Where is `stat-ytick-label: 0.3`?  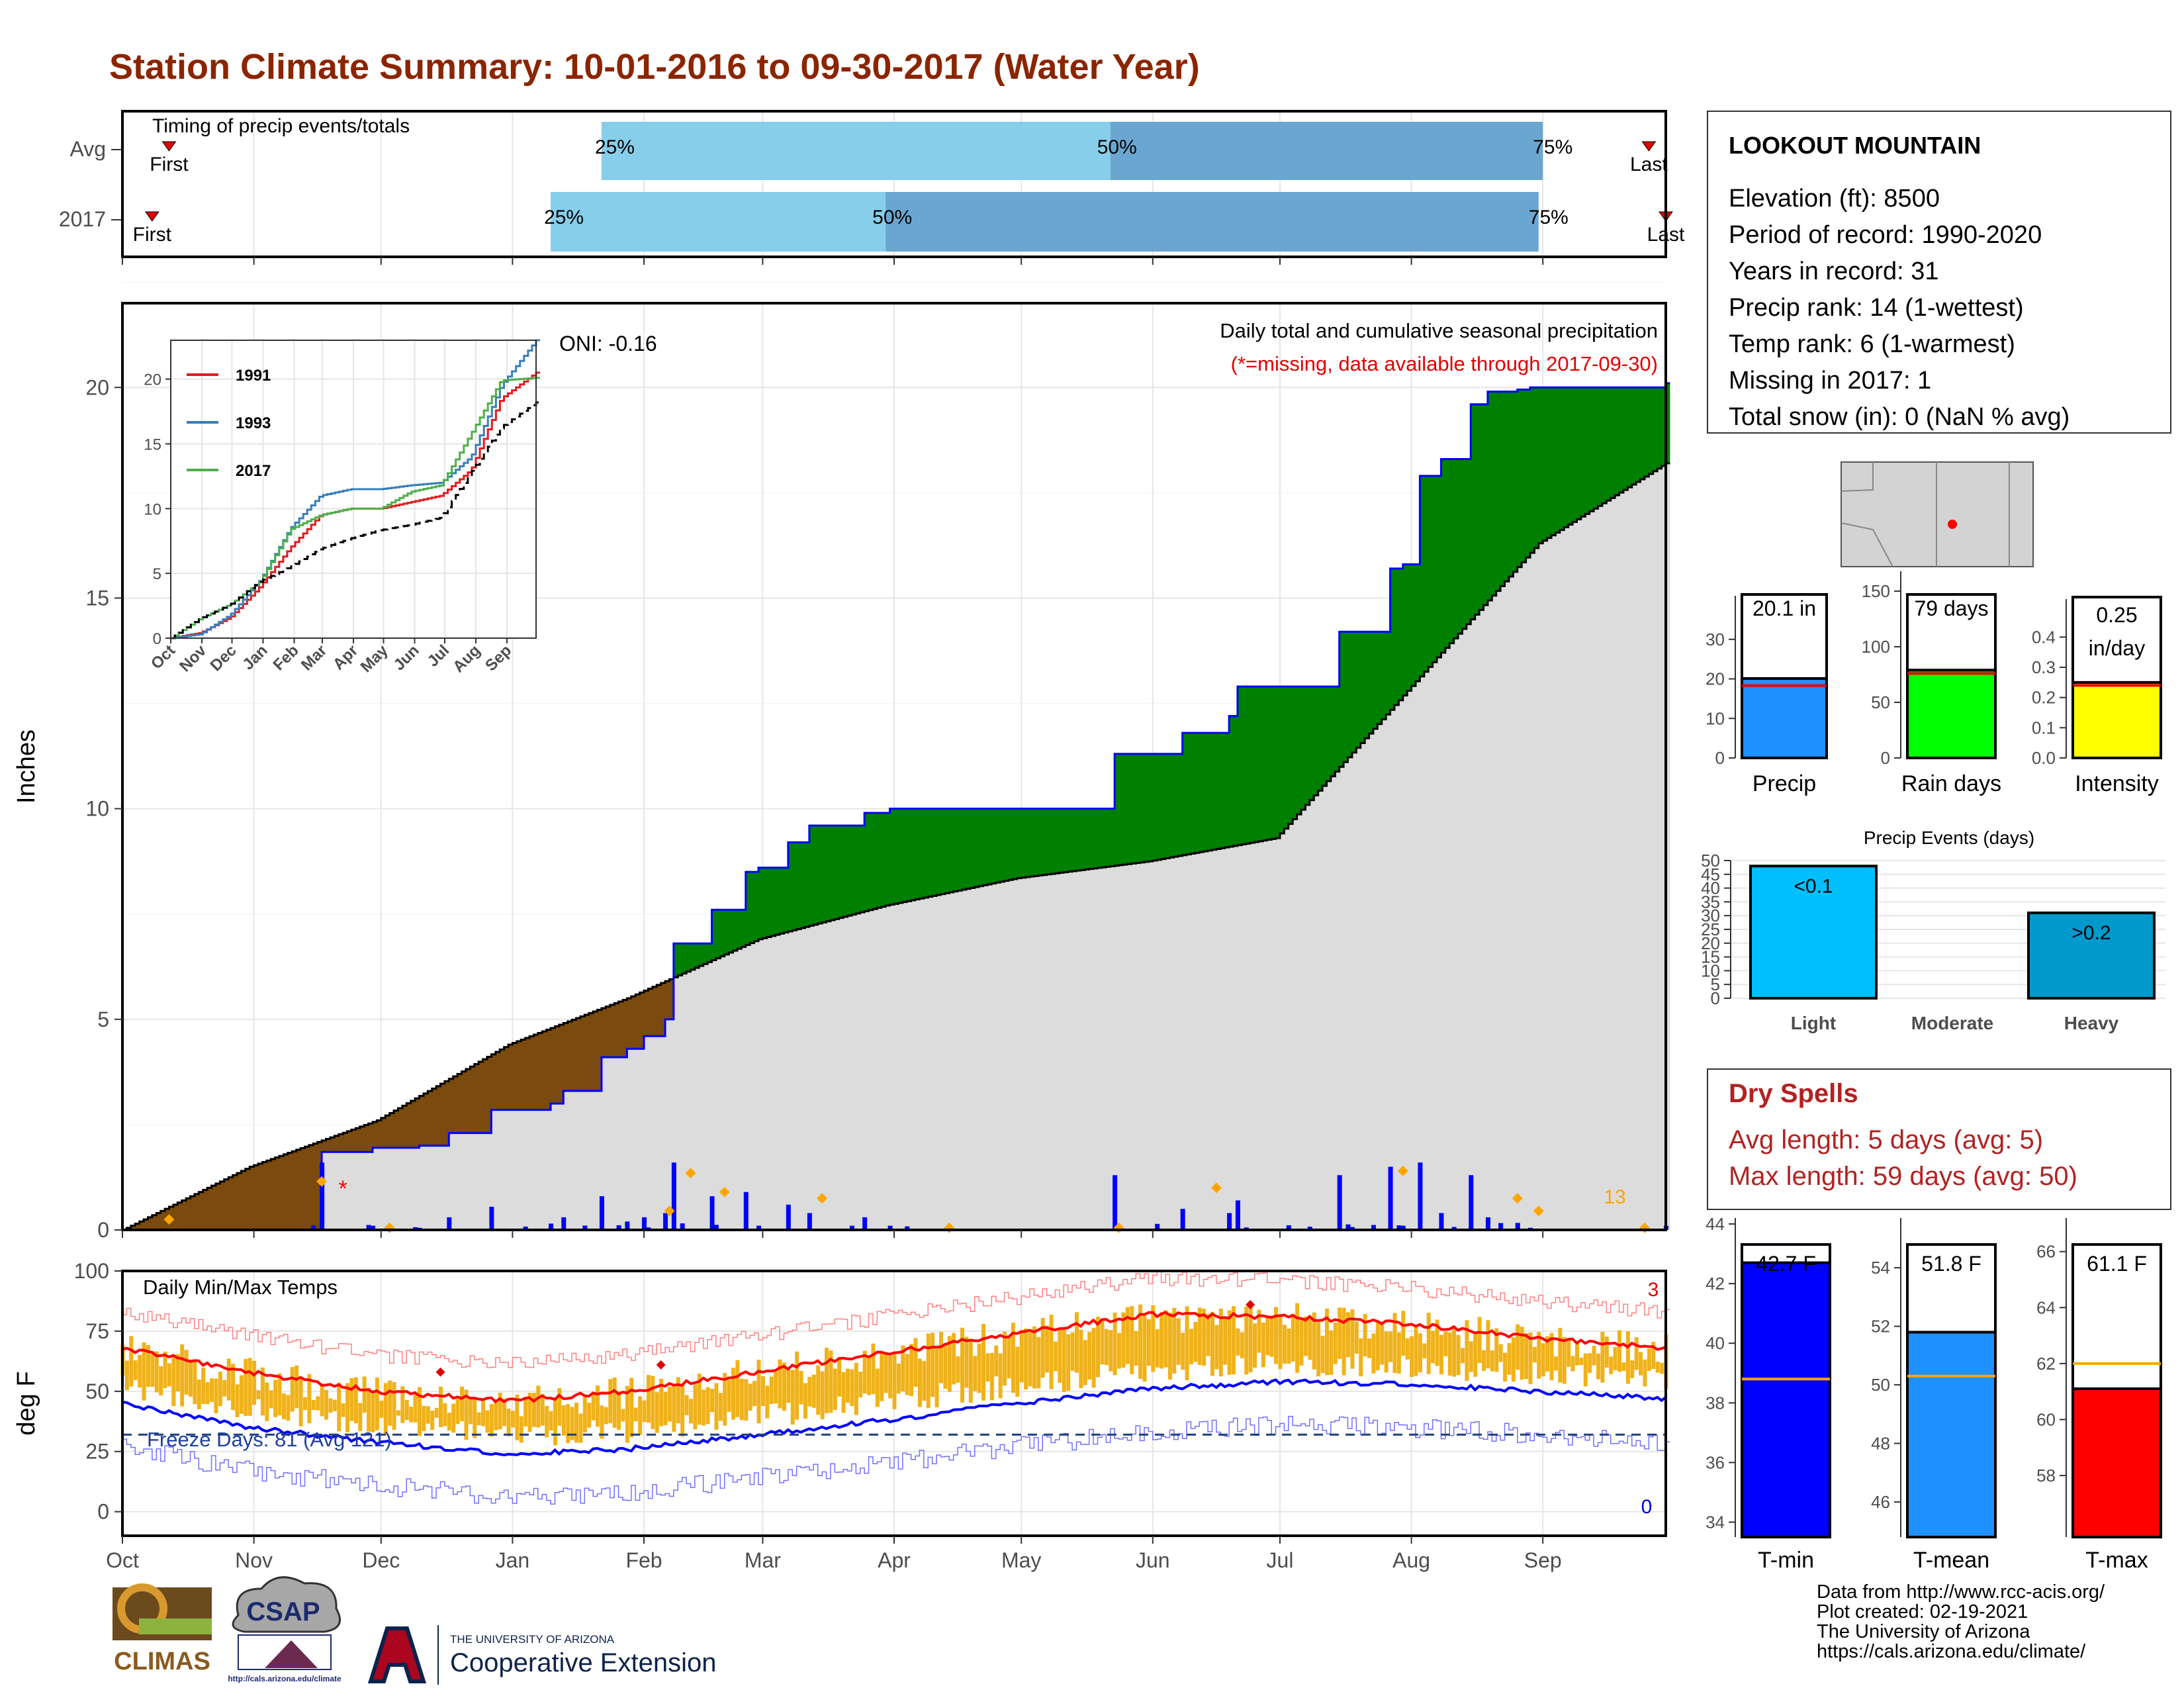 stat-ytick-label: 0.3 is located at coordinates (2044, 667).